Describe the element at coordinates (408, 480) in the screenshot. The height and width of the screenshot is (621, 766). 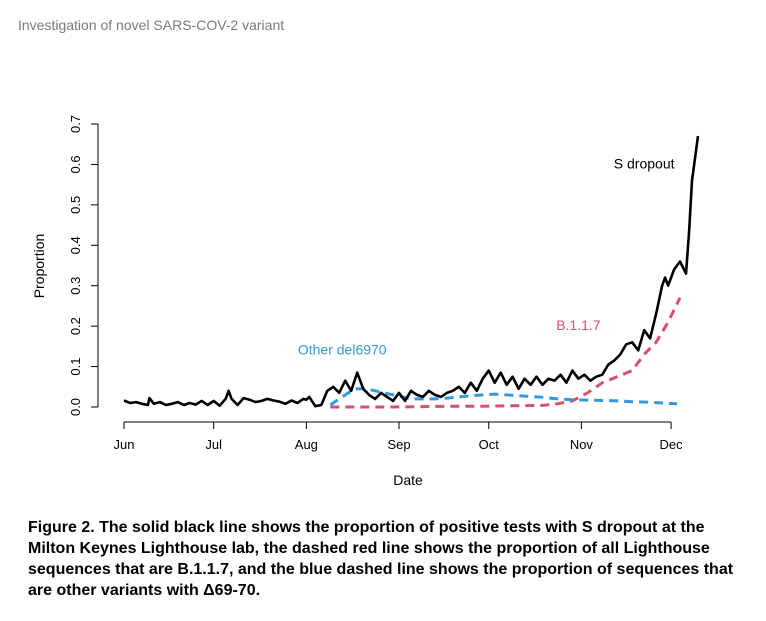
I see `x-axis-label: Date` at that location.